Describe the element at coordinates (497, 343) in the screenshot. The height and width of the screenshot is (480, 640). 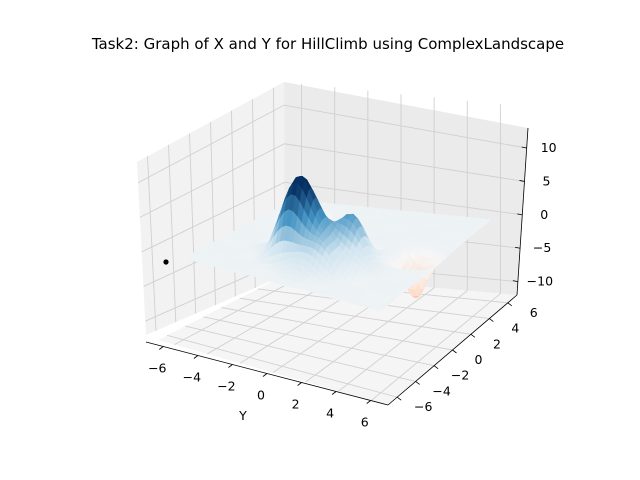
I see `x-tick-label: 2` at that location.